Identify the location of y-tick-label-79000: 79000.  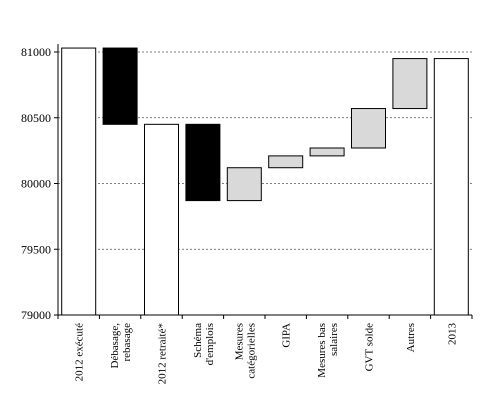
(36, 315).